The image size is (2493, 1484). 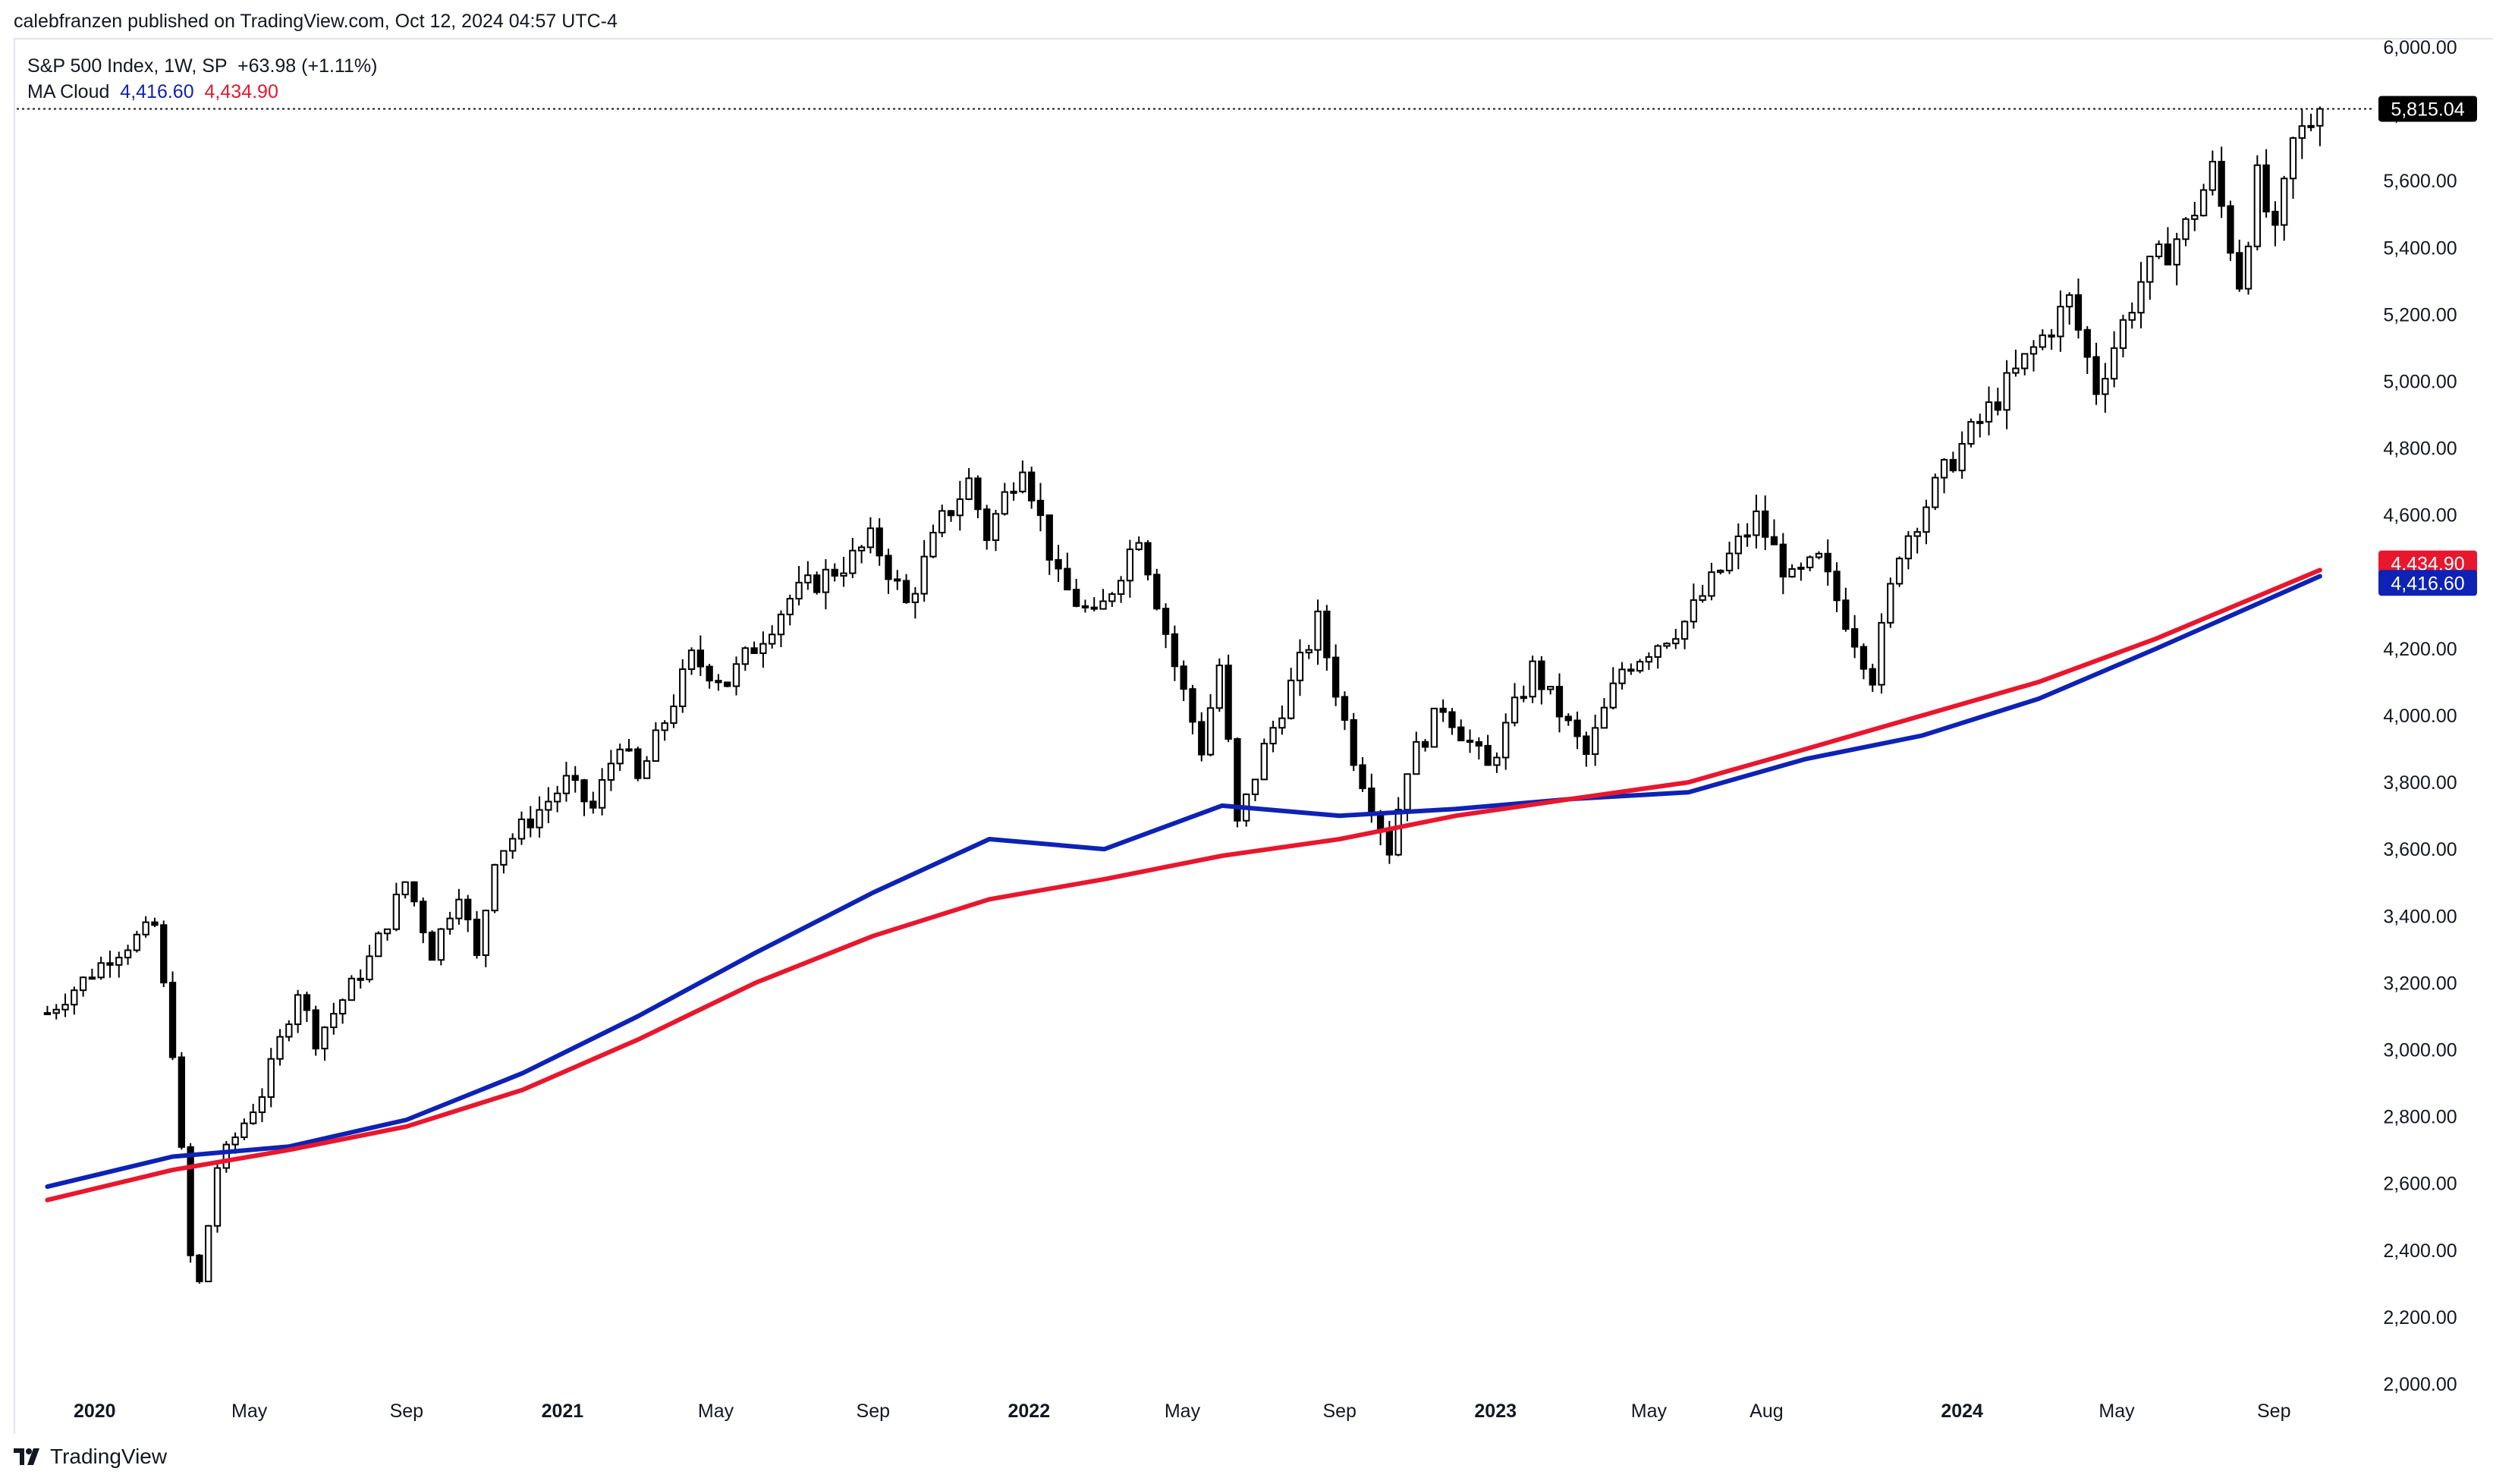 I want to click on legend-symbol: S&P 500 Index, 1W, SP, so click(x=127, y=66).